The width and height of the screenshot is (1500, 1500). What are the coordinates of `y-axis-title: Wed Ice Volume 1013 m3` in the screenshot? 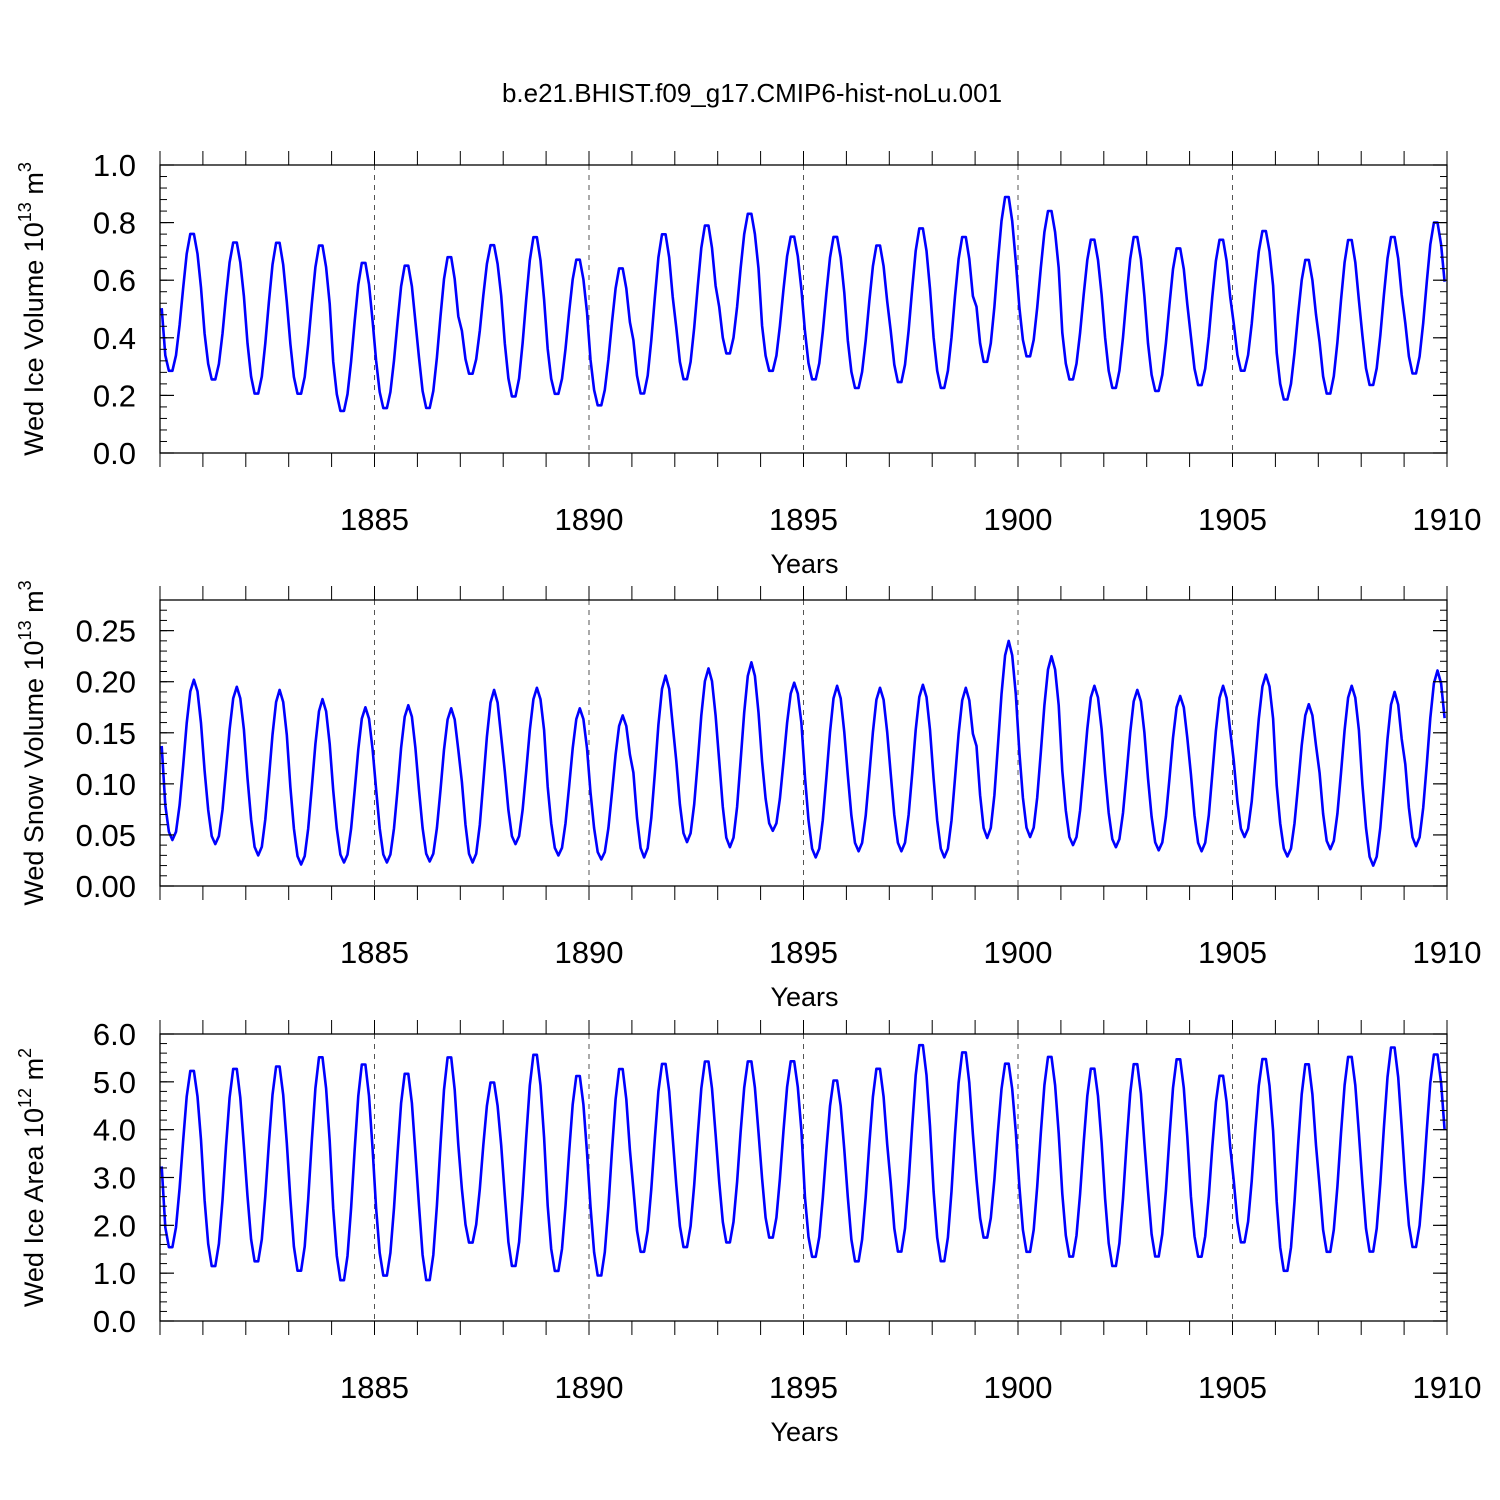 It's located at (32, 309).